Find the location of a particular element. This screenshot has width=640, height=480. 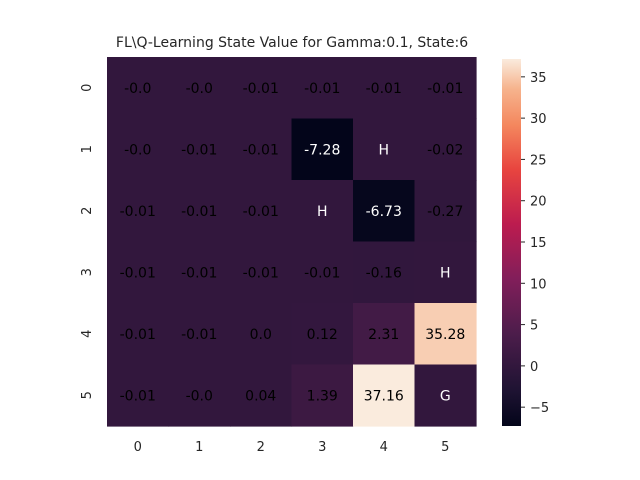

x-tick-label: 1 is located at coordinates (199, 447).